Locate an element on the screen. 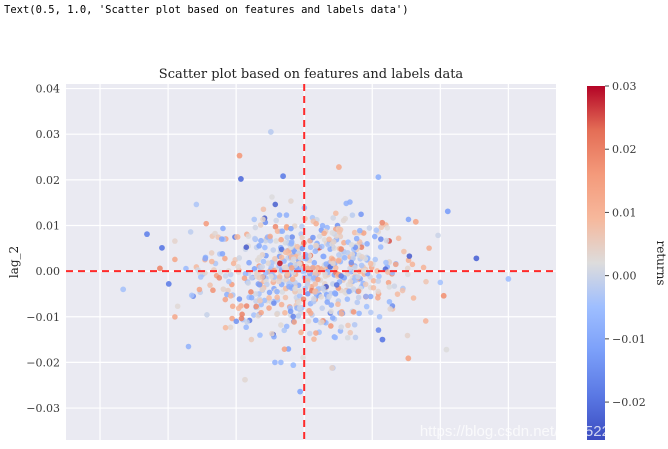 This screenshot has width=668, height=449. y-tick-label: −0.01 is located at coordinates (43, 317).